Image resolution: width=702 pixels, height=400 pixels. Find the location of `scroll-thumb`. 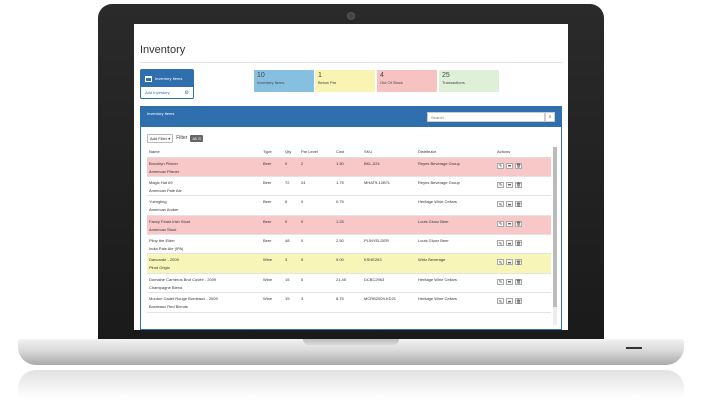

scroll-thumb is located at coordinates (555, 227).